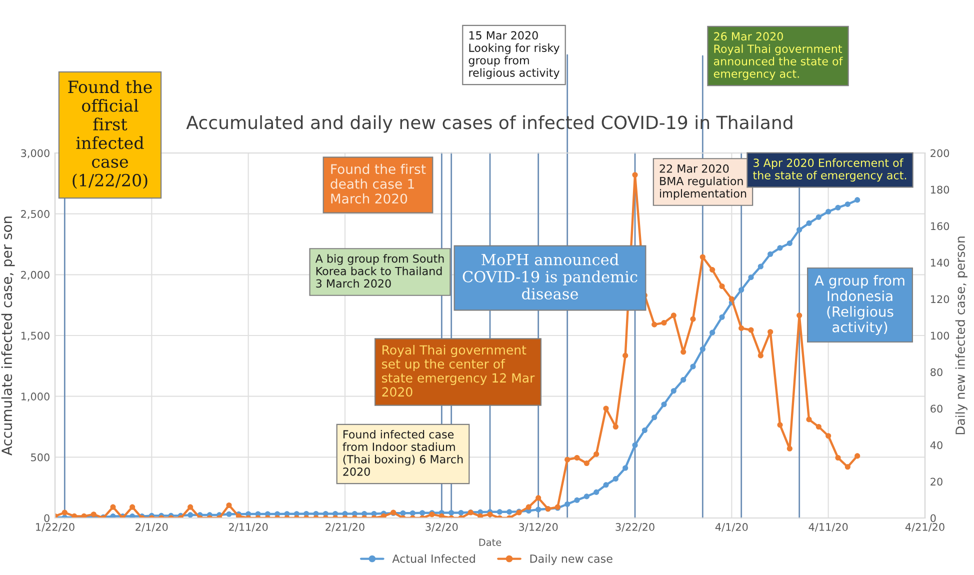 This screenshot has width=974, height=575. What do you see at coordinates (940, 299) in the screenshot?
I see `y2-tick-label: 120` at bounding box center [940, 299].